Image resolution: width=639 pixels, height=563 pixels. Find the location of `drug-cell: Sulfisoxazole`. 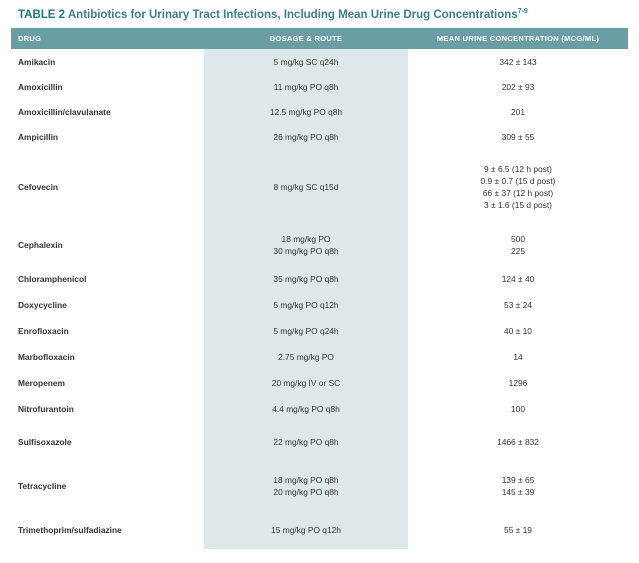

drug-cell: Sulfisoxazole is located at coordinates (45, 441).